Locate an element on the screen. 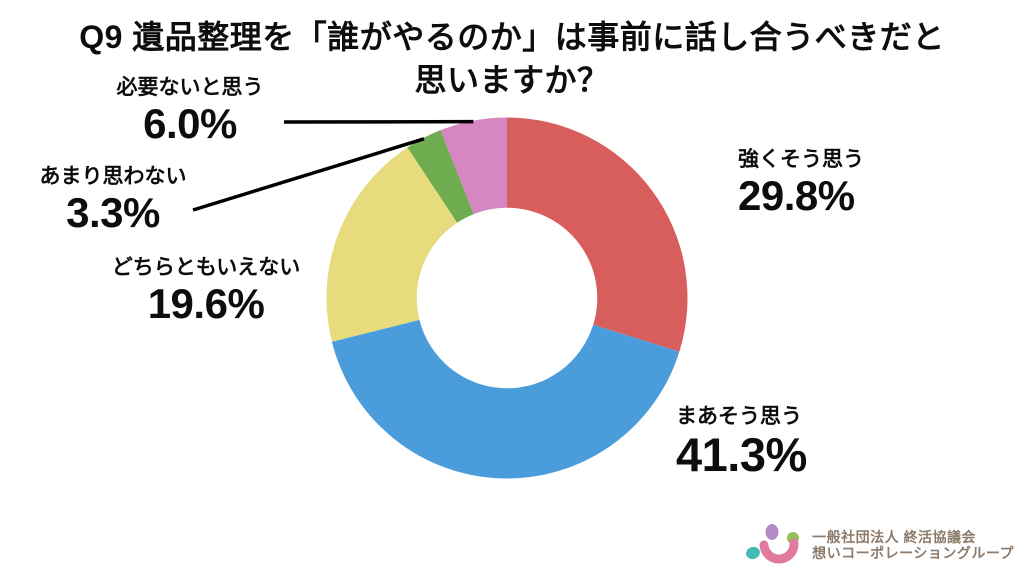 The height and width of the screenshot is (576, 1024). chart-title: Q9 遺品整理を「誰がやるのか」は事前に話し合うべきだと 思いますか？ is located at coordinates (512, 59).